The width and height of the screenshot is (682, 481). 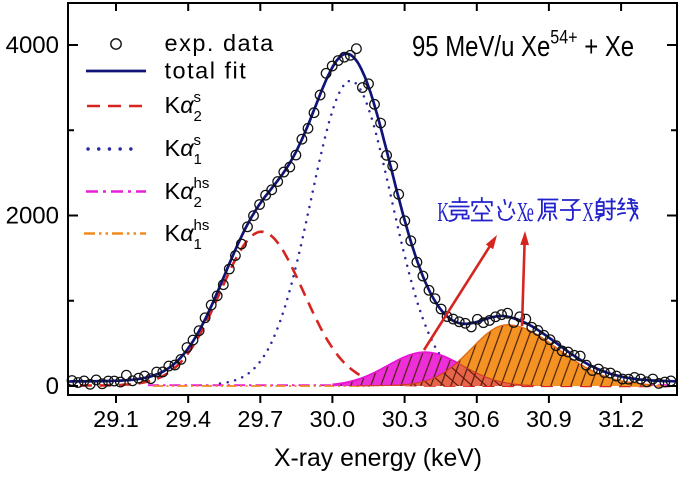 What do you see at coordinates (188, 419) in the screenshot?
I see `svg-text: 29.4` at bounding box center [188, 419].